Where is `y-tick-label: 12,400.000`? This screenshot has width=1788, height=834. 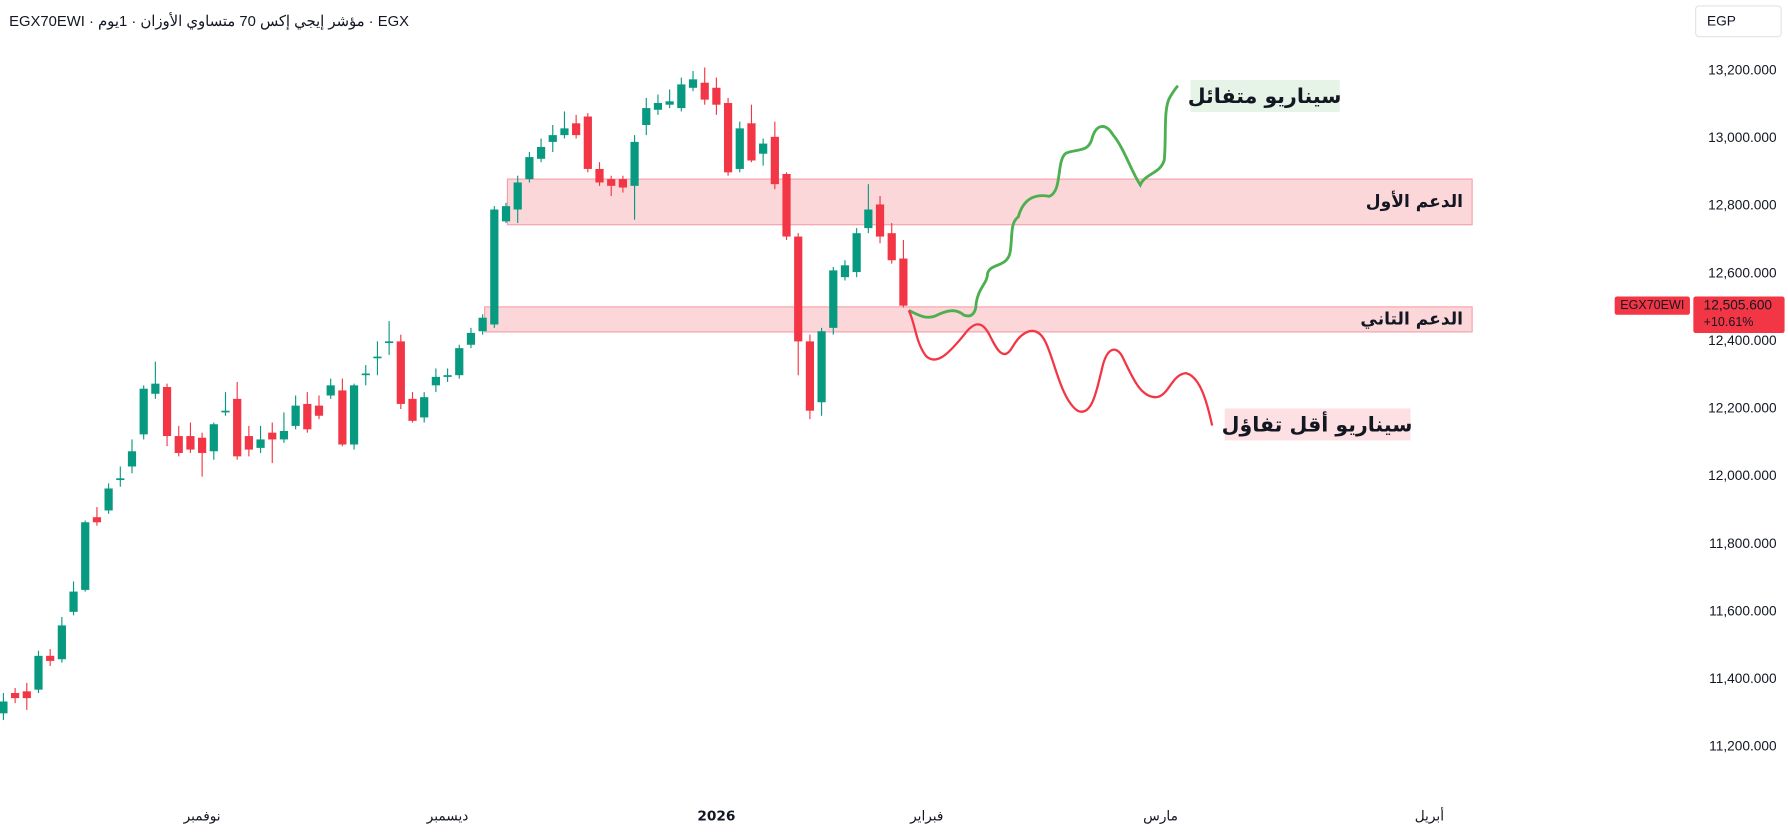 y-tick-label: 12,400.000 is located at coordinates (1742, 340).